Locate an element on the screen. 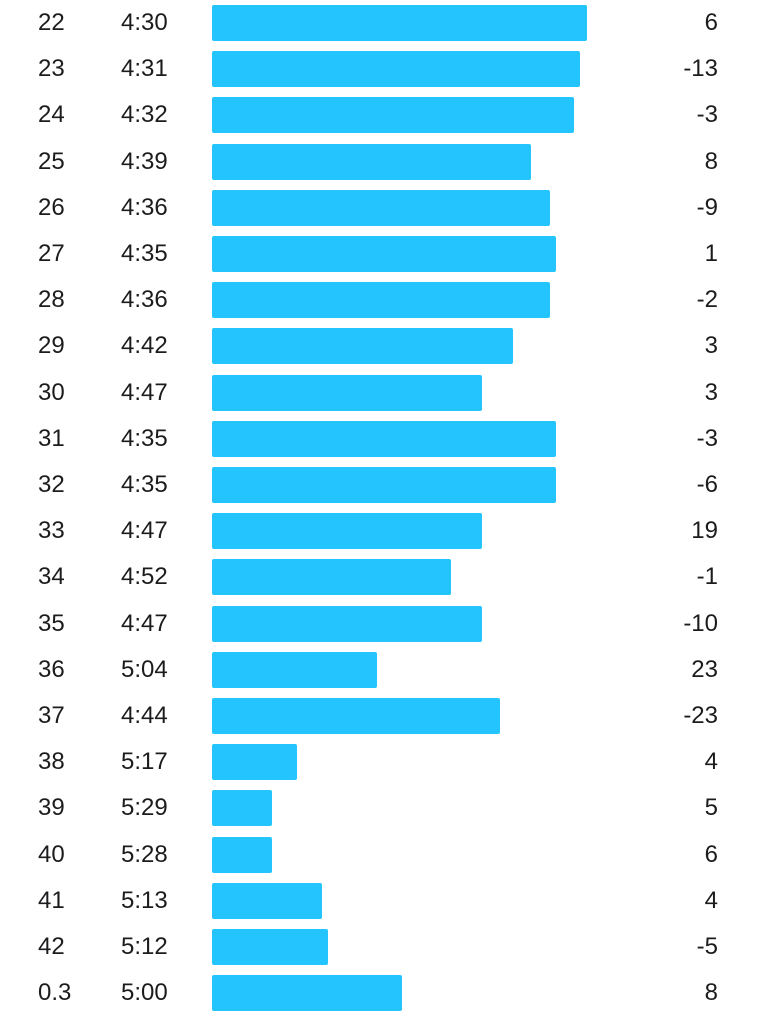 This screenshot has width=757, height=1024. split-row: 36 5:04 23 is located at coordinates (378, 670).